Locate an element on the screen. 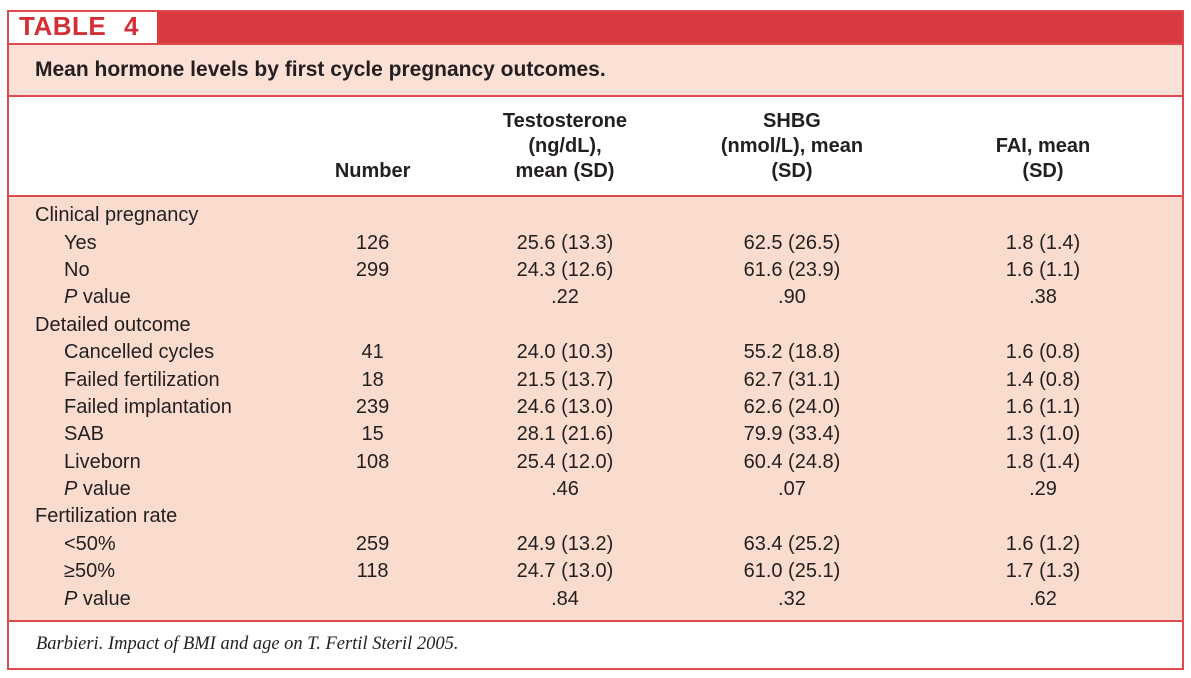 The width and height of the screenshot is (1191, 678). shbg-cell: 61.6 (23.9) is located at coordinates (792, 269).